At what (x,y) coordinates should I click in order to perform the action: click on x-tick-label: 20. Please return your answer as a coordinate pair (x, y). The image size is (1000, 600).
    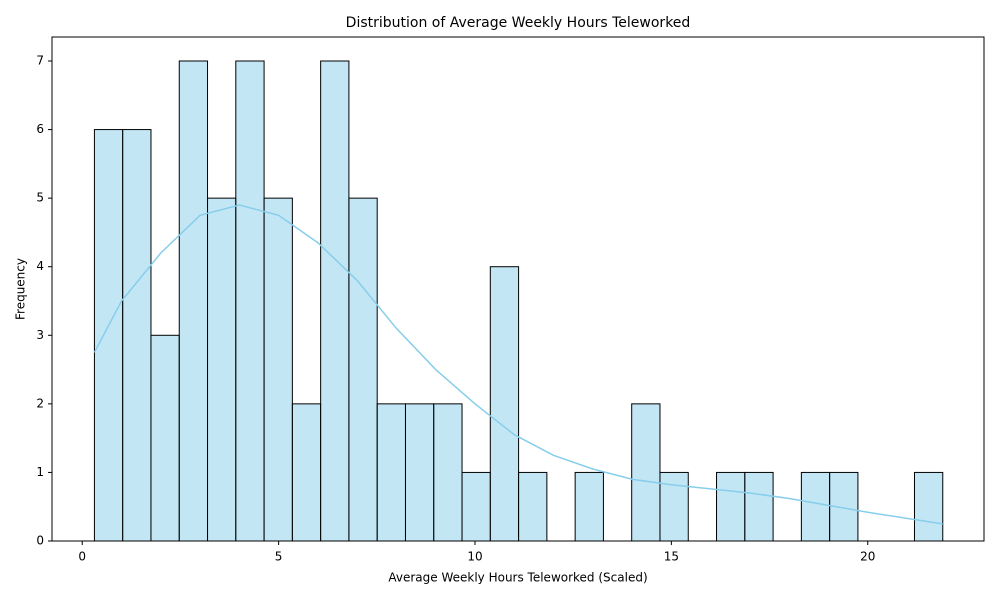
    Looking at the image, I should click on (867, 557).